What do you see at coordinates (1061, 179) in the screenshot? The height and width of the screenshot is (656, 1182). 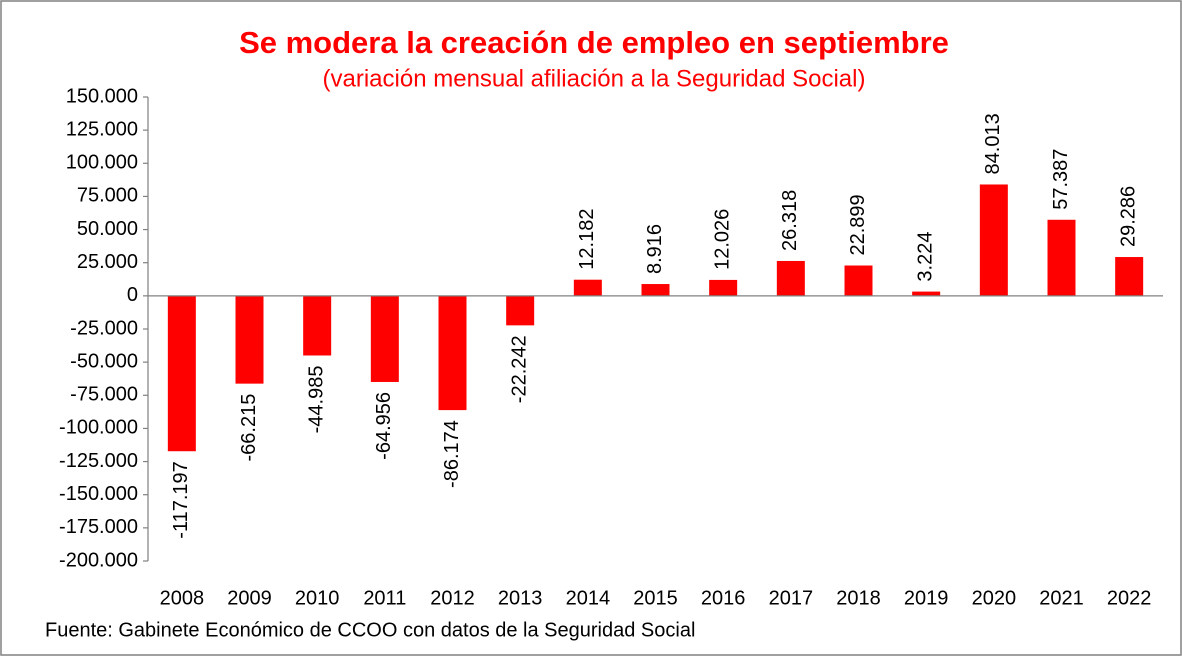 I see `value-label: 57.387` at bounding box center [1061, 179].